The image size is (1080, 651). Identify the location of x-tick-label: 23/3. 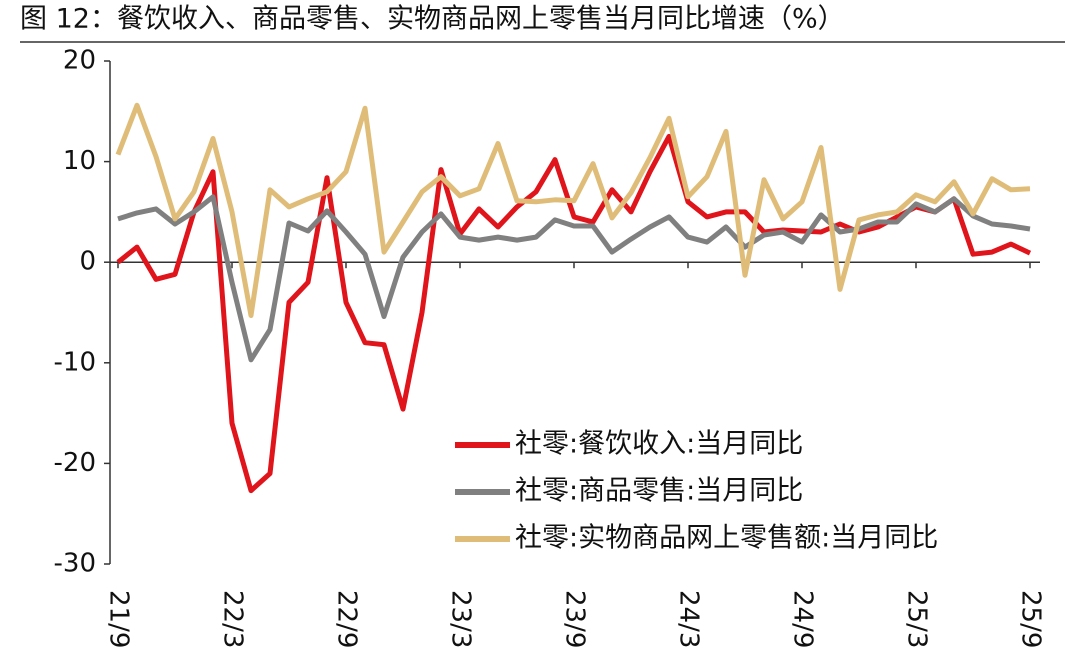
(461, 619).